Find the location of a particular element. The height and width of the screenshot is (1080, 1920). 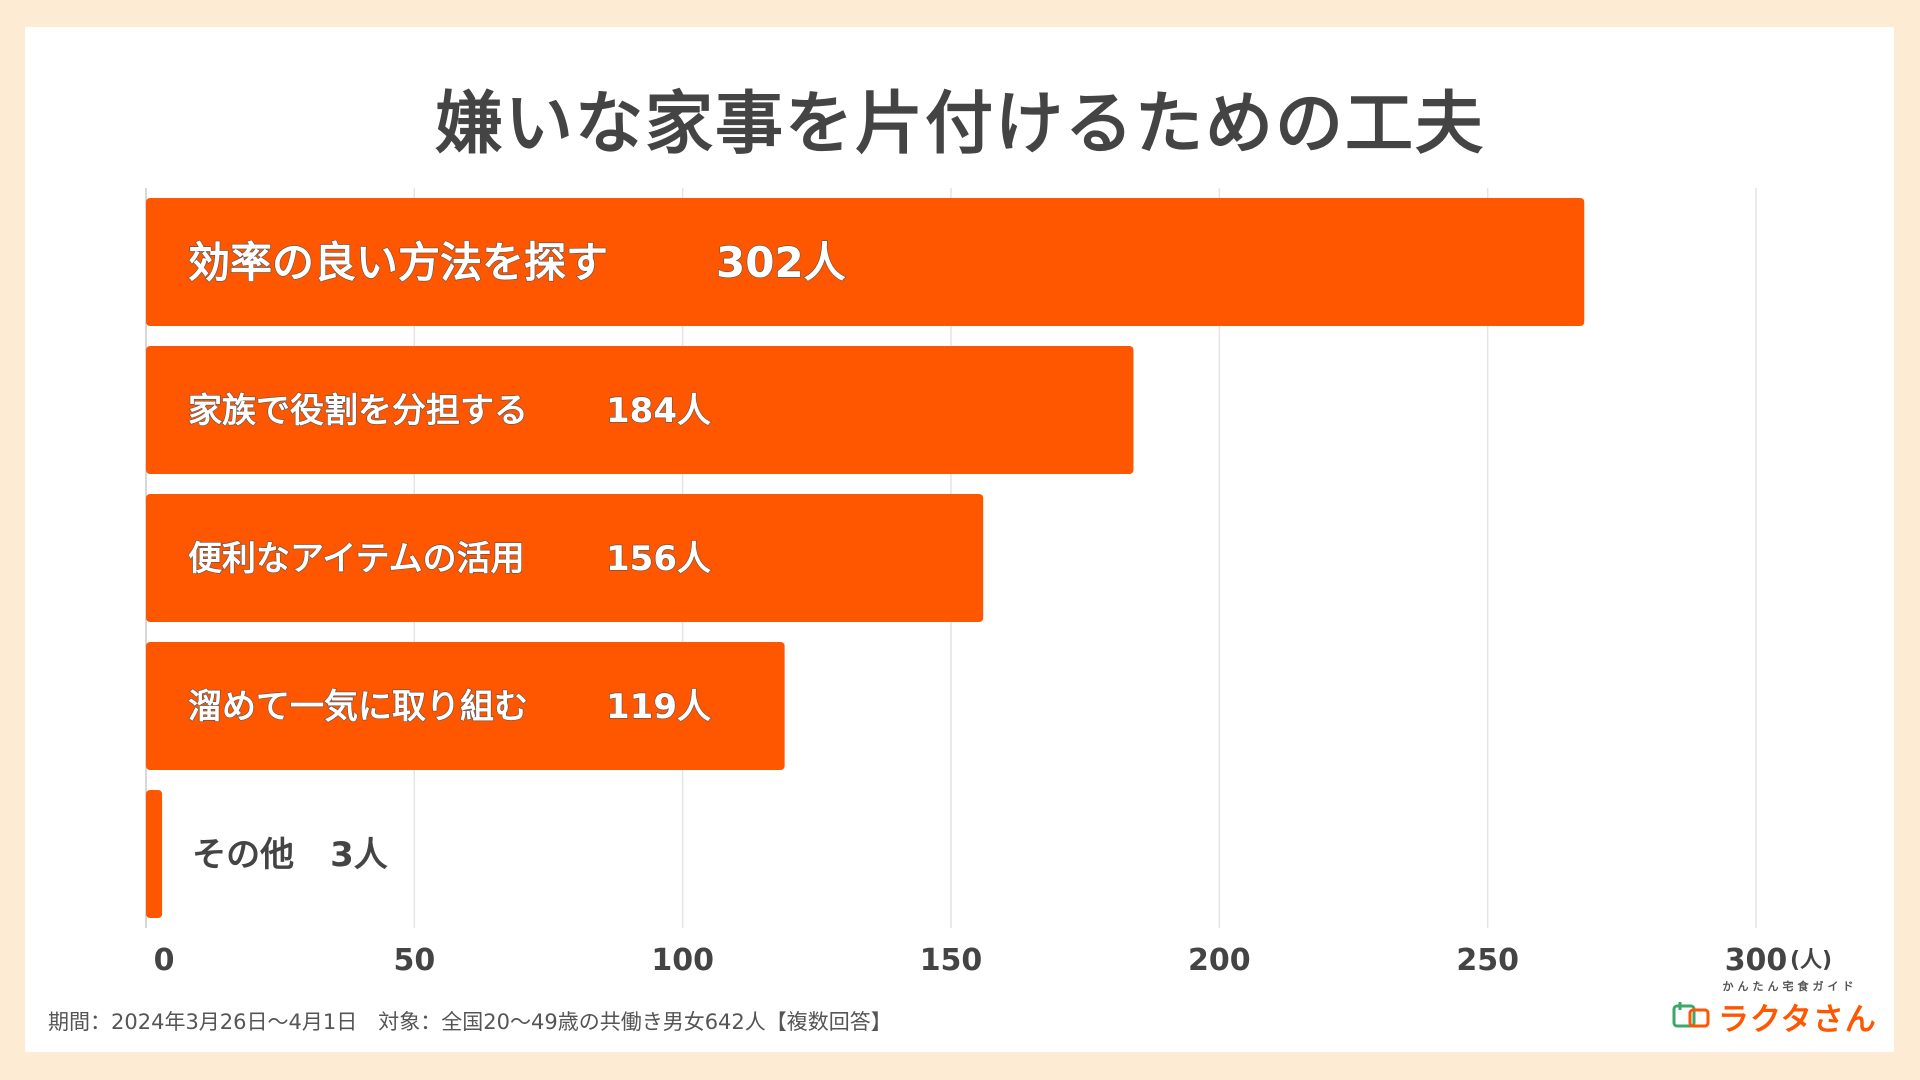

x-tick-label: 150 is located at coordinates (951, 960).